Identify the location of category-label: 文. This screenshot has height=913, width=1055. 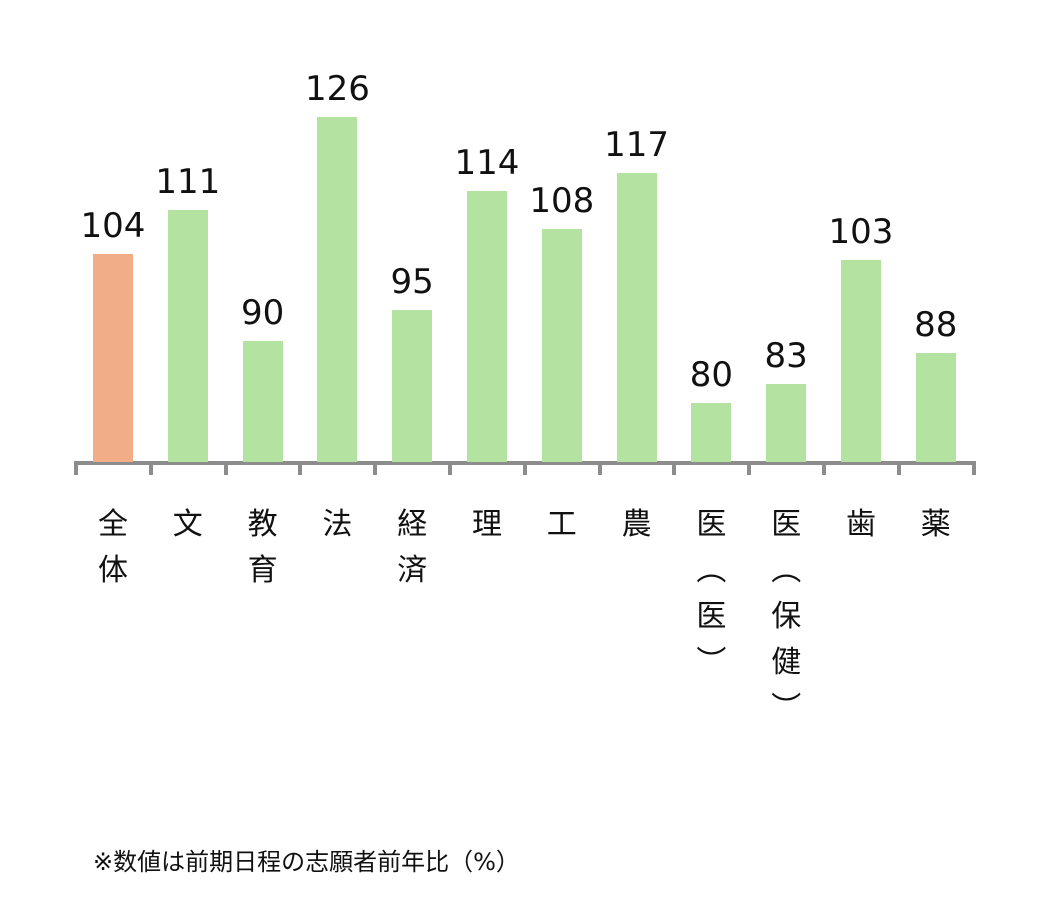
(187, 524).